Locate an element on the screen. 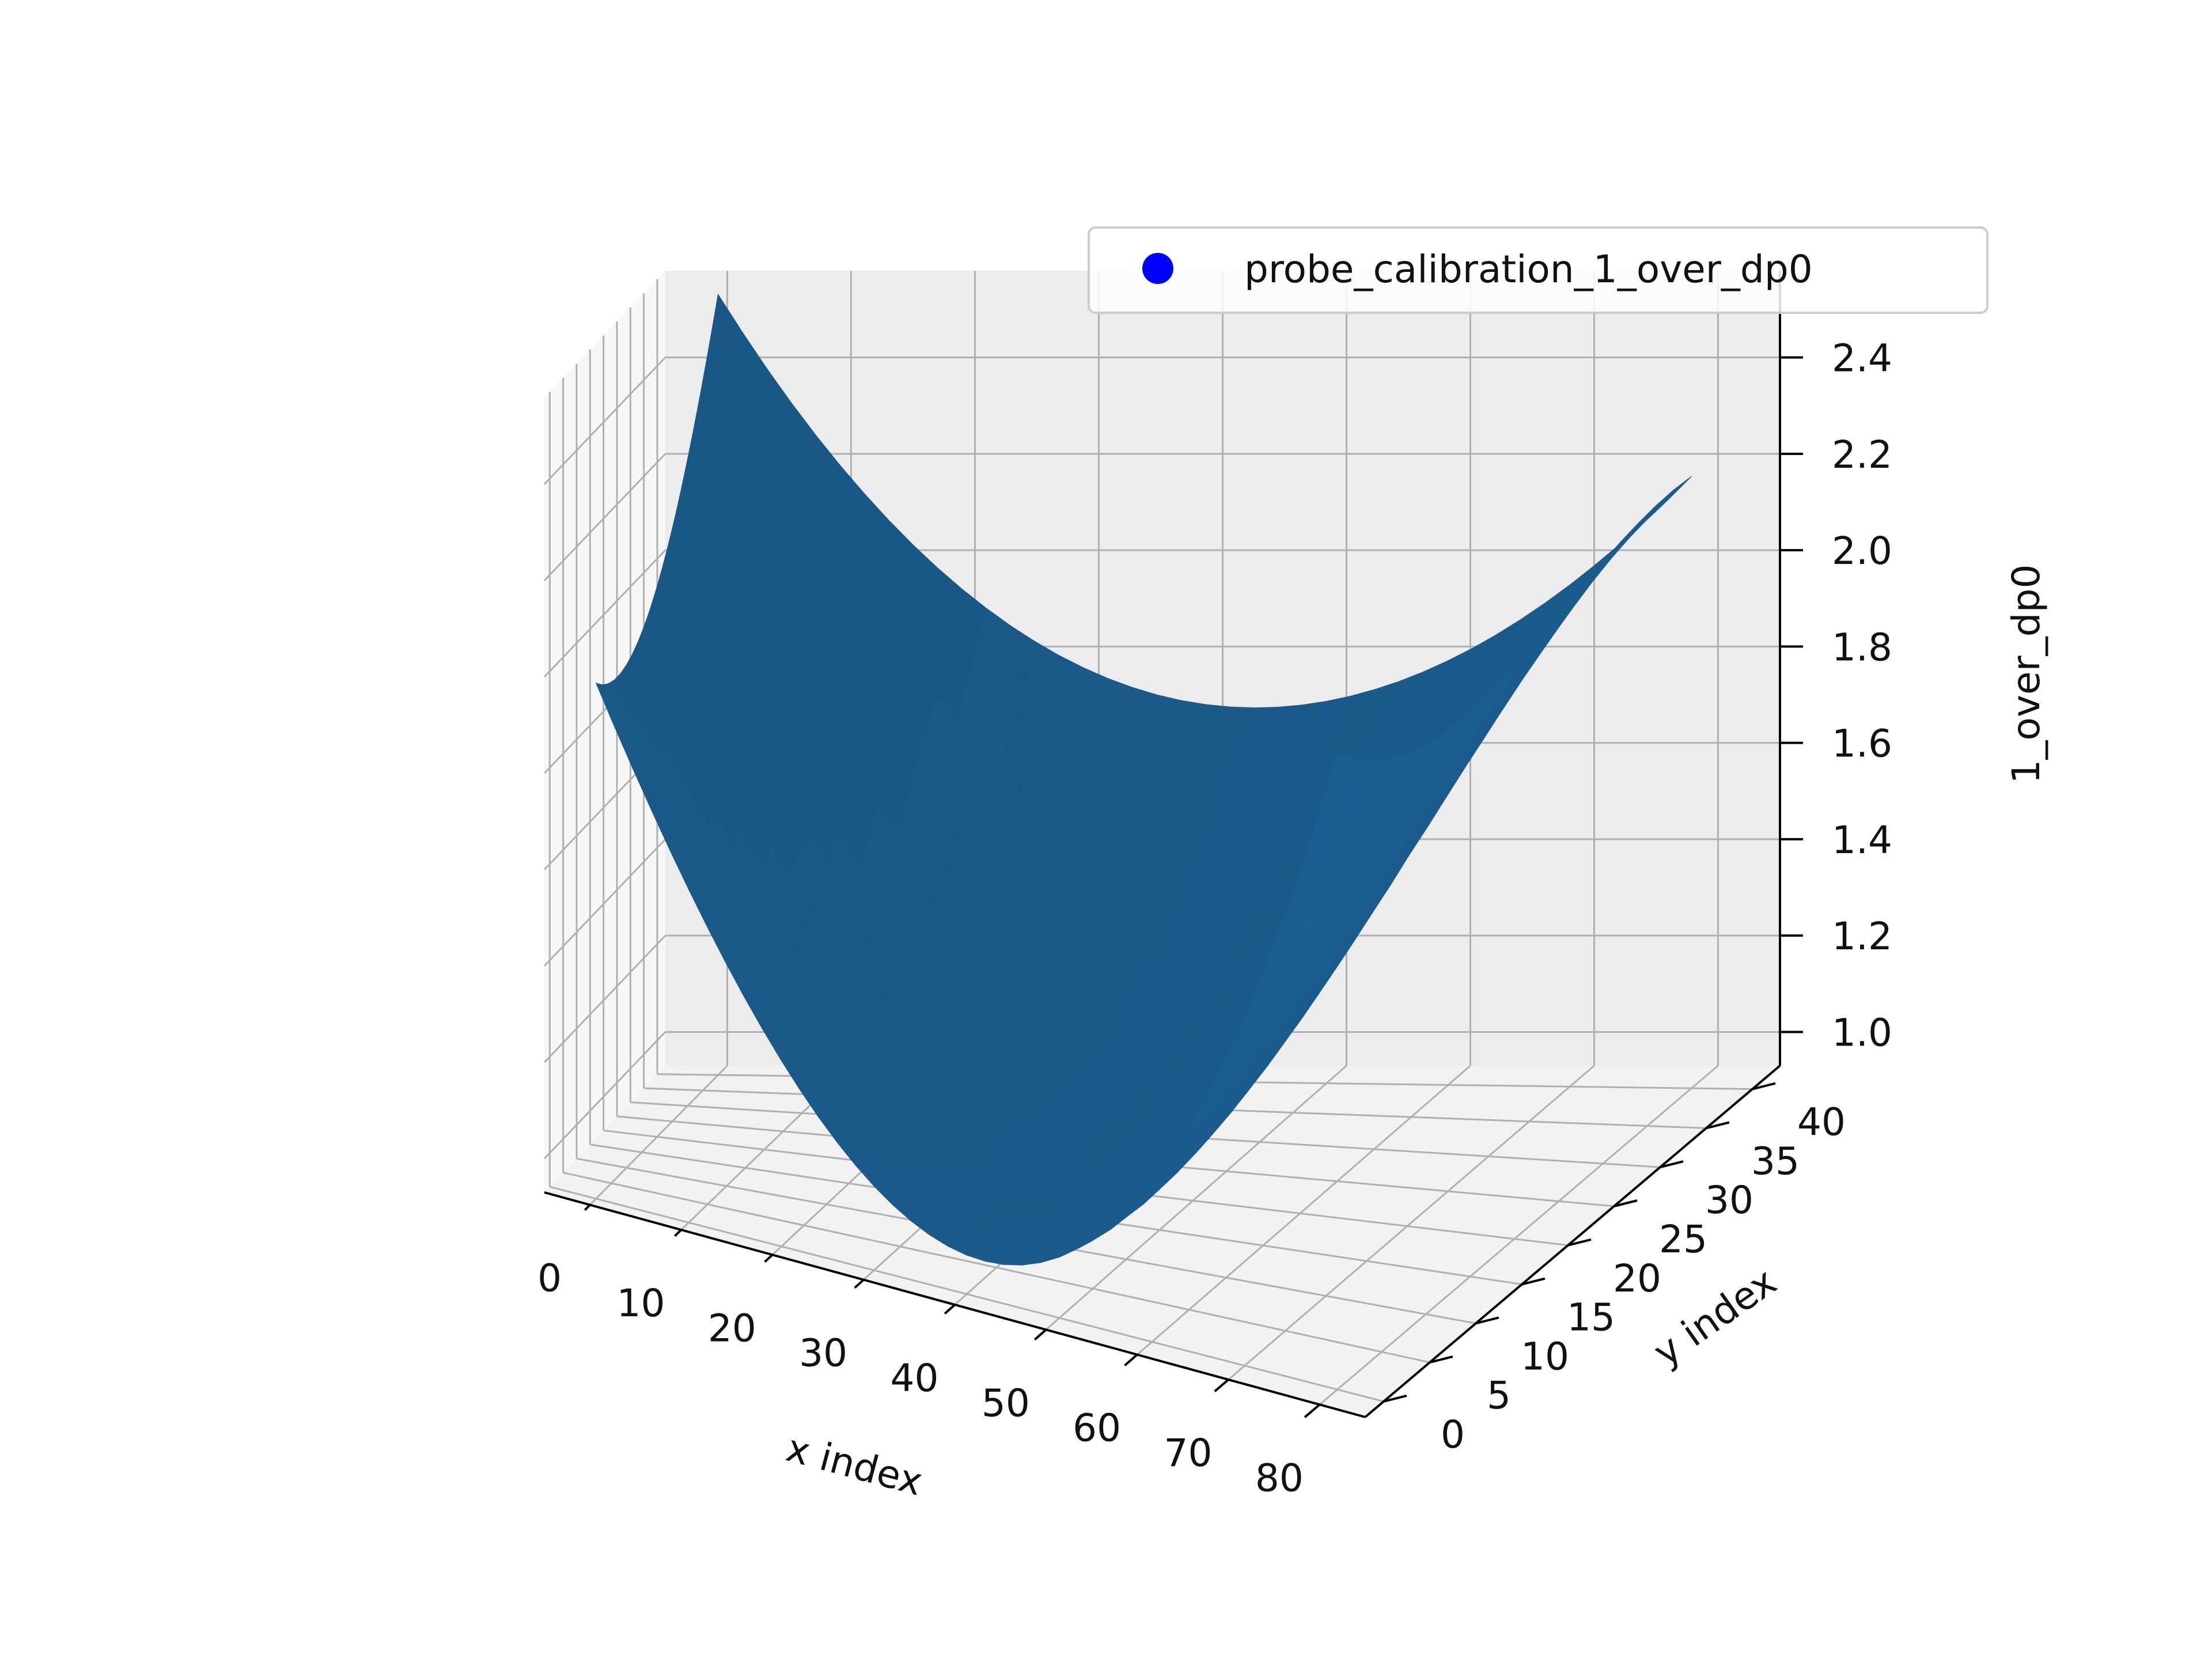 The image size is (2212, 1659). legend: probe_calibration_1_over_dp0 is located at coordinates (1538, 270).